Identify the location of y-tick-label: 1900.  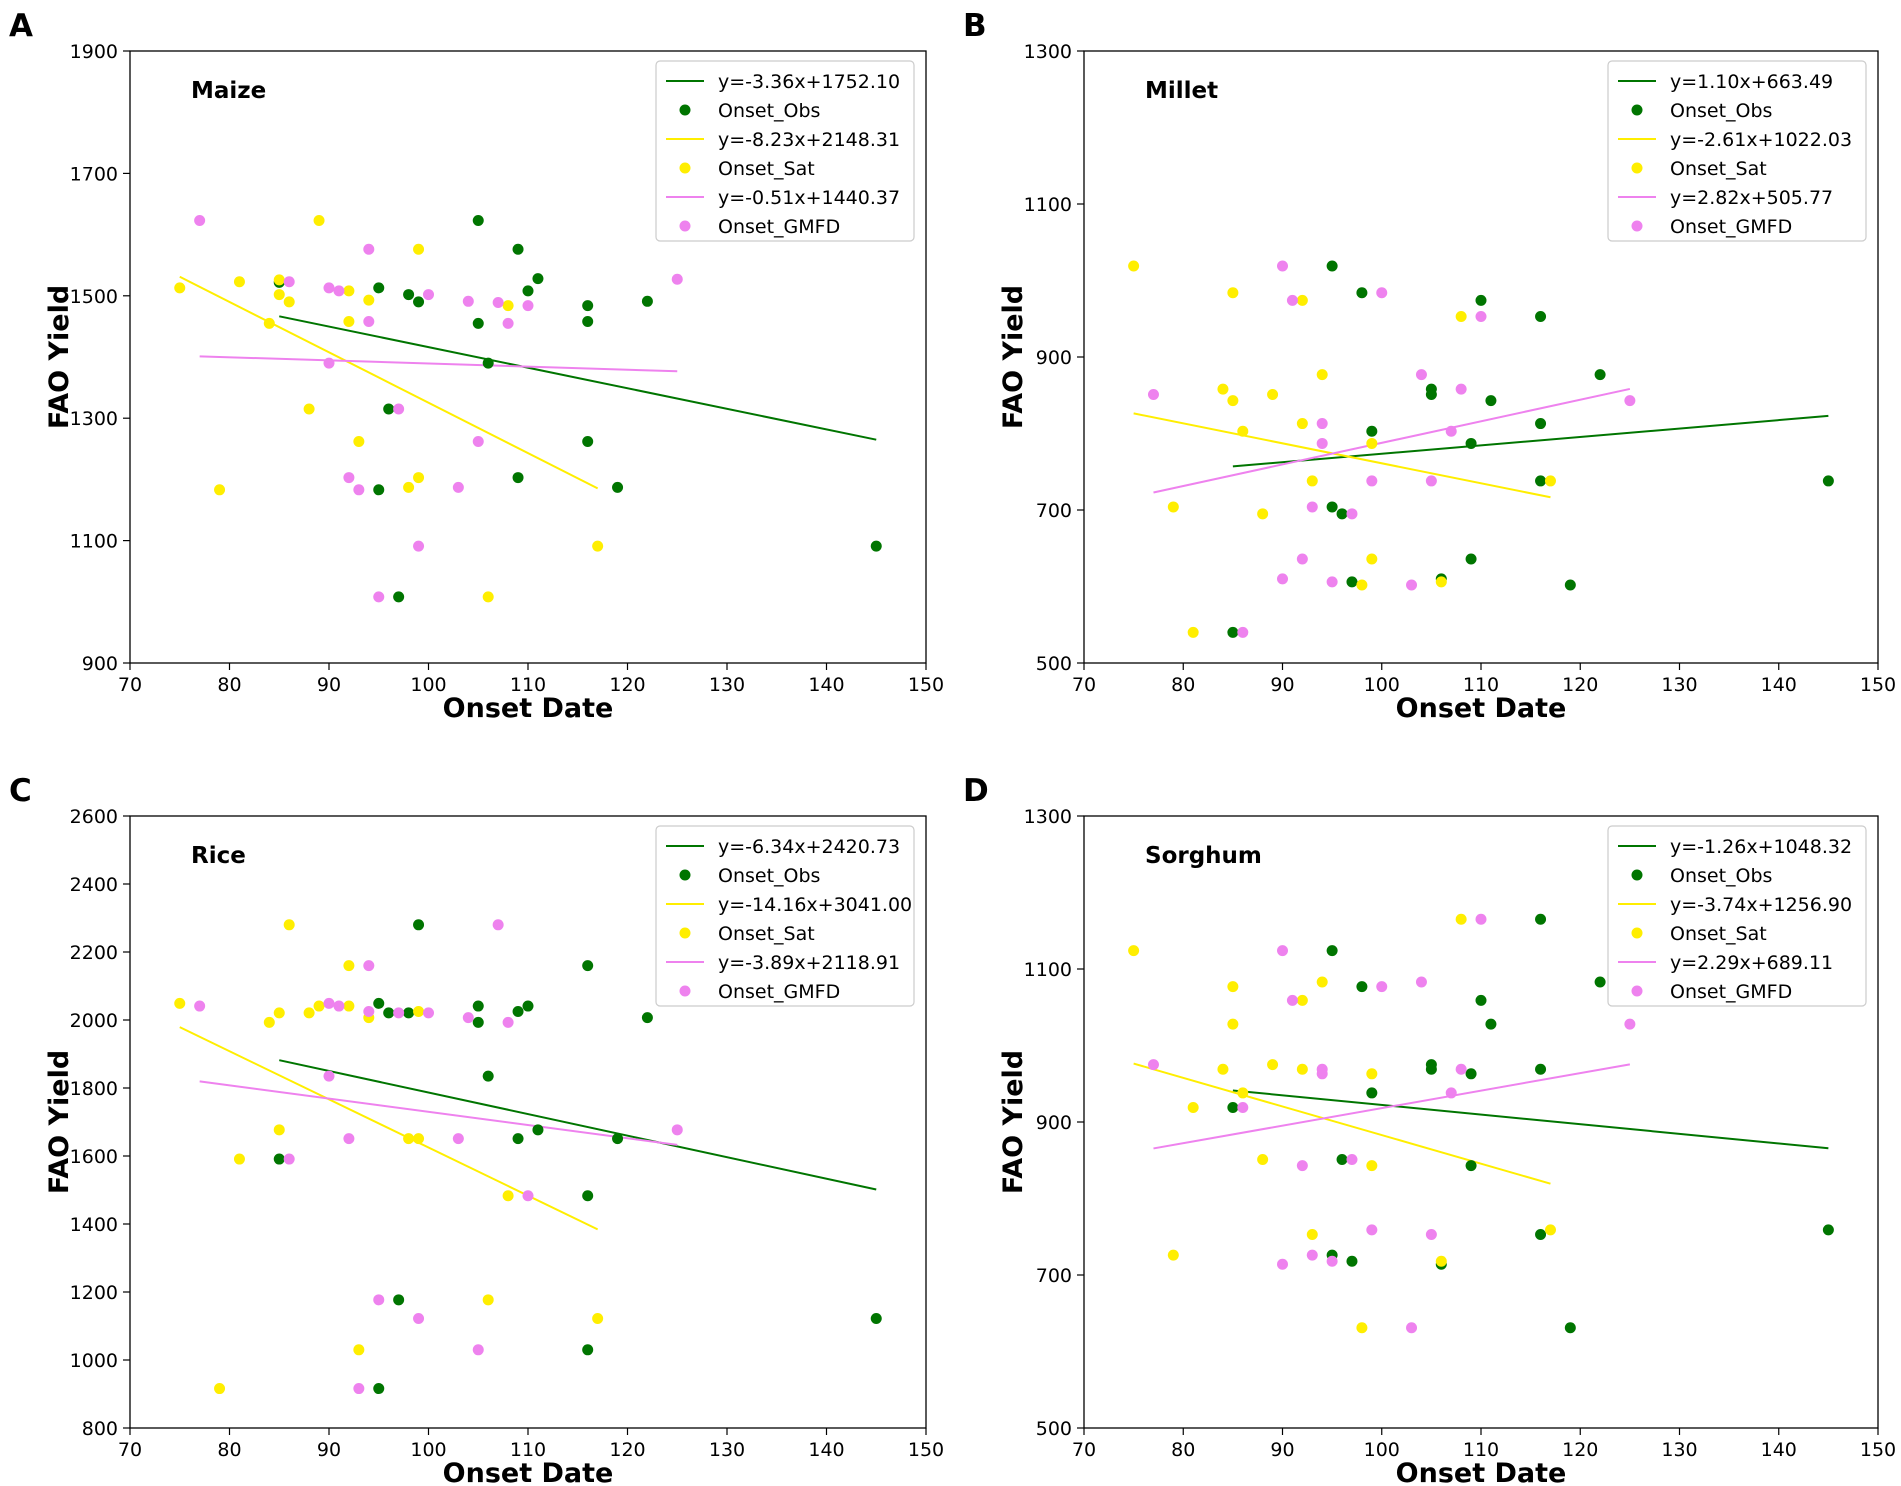
(94, 52).